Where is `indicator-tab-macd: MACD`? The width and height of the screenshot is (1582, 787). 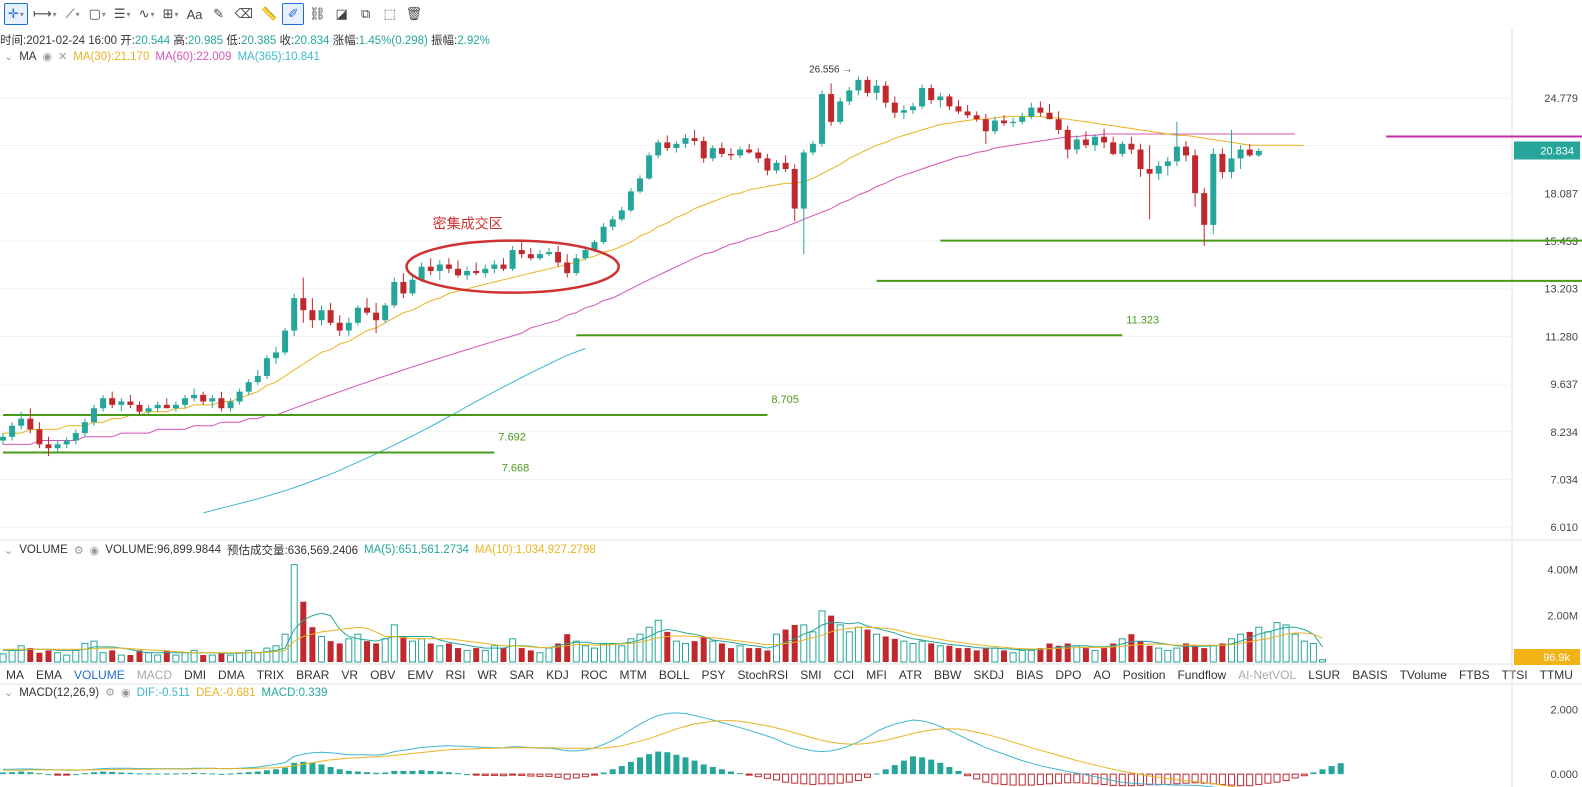
indicator-tab-macd: MACD is located at coordinates (154, 675).